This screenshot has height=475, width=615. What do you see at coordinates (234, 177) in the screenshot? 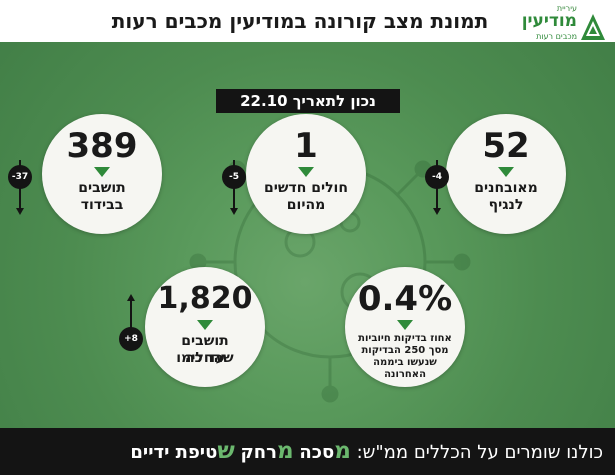
I see `new-patients-change-badge: -5` at bounding box center [234, 177].